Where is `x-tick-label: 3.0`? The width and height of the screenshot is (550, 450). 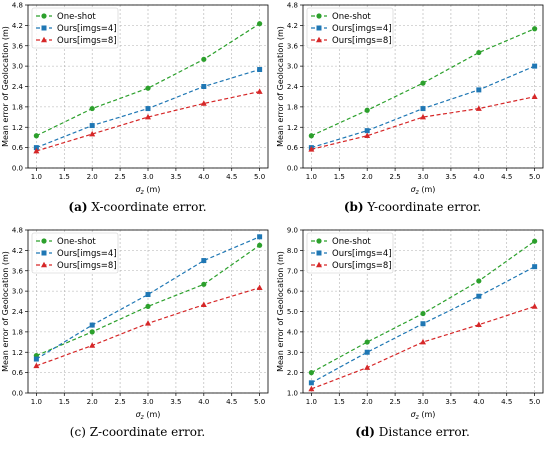
x-tick-label: 3.0 is located at coordinates (147, 402).